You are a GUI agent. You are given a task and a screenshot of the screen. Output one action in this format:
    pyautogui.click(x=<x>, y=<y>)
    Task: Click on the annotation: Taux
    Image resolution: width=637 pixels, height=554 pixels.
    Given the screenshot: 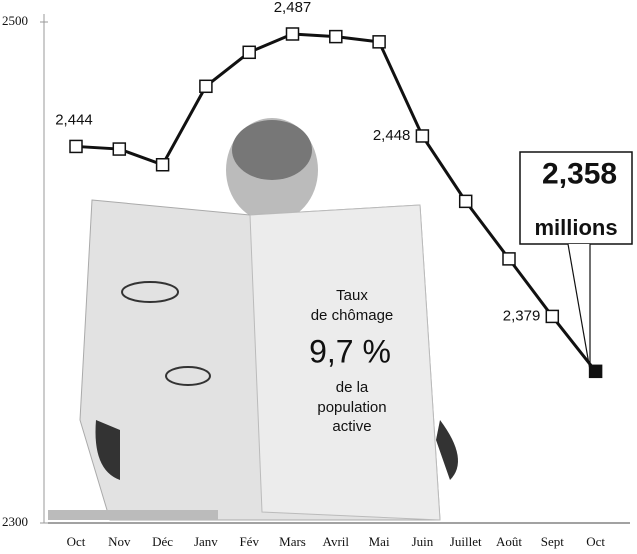 What is the action you would take?
    pyautogui.click(x=352, y=295)
    